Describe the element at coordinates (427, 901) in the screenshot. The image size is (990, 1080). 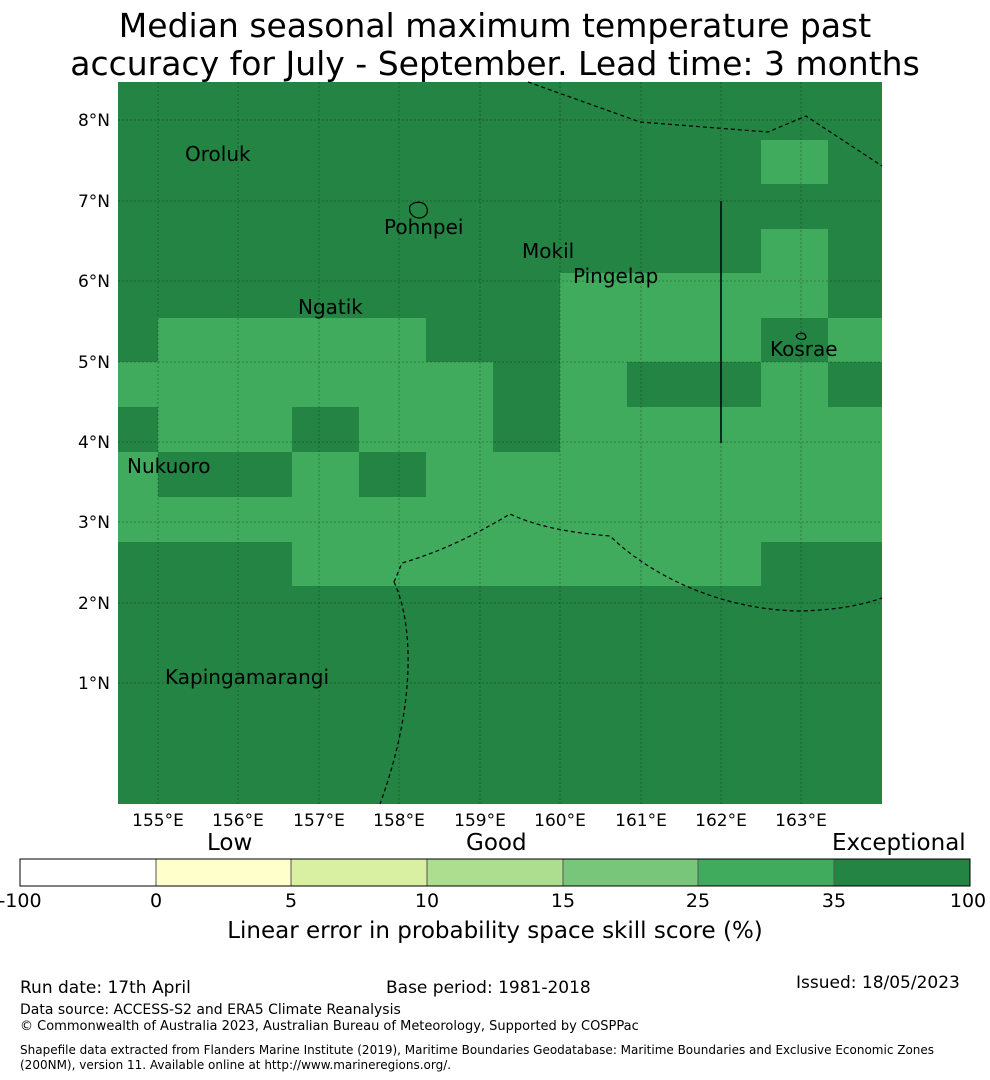
I see `colorbar-tick: 10` at that location.